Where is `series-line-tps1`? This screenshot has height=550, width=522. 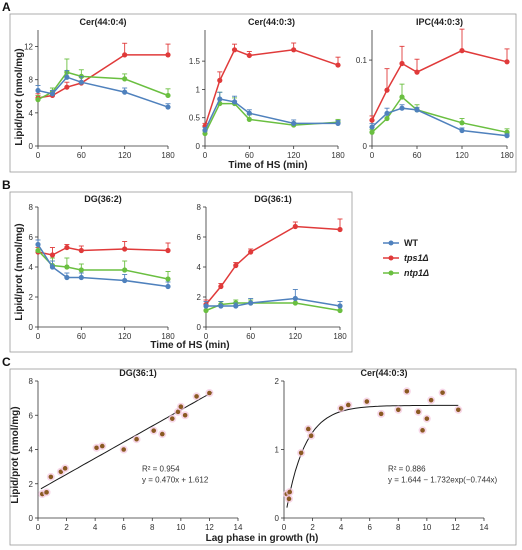 series-line-tps1 is located at coordinates (271, 87).